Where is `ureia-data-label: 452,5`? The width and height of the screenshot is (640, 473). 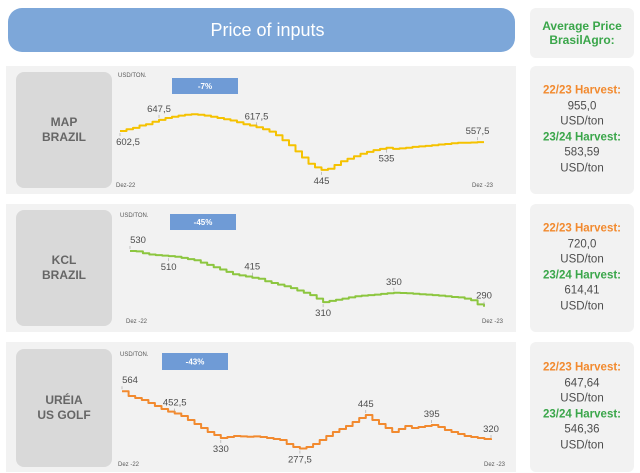
ureia-data-label: 452,5 is located at coordinates (175, 403).